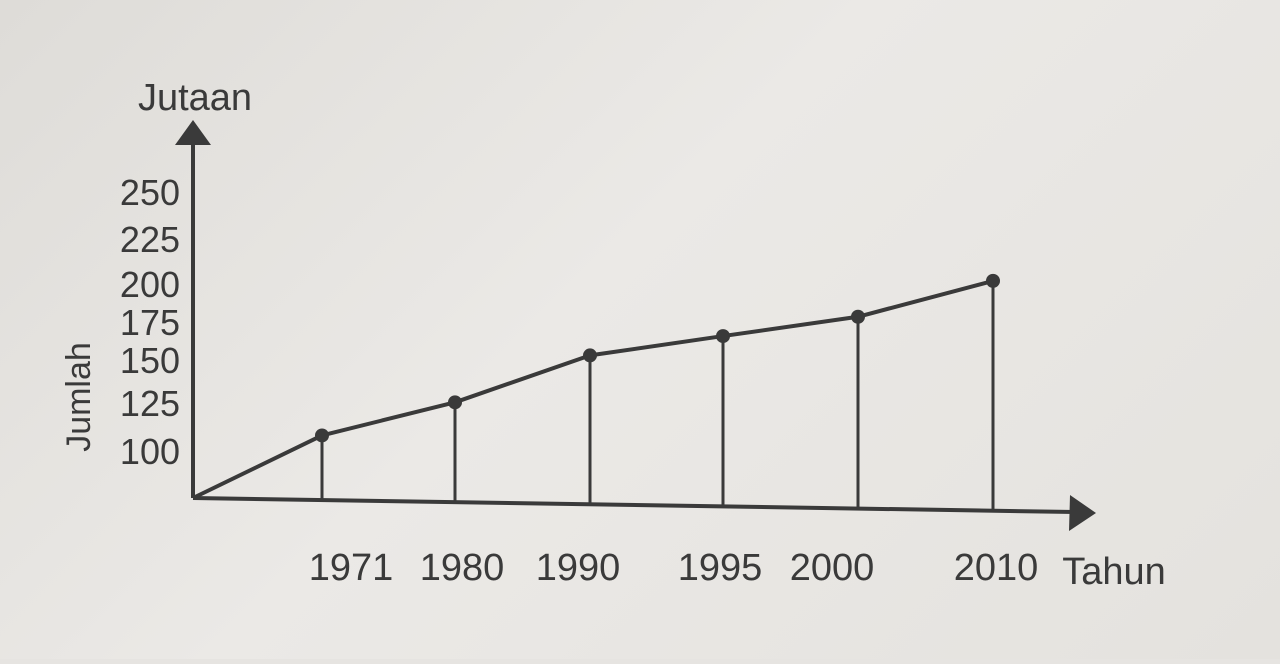  Describe the element at coordinates (150, 239) in the screenshot. I see `y-tick-label: 225` at that location.